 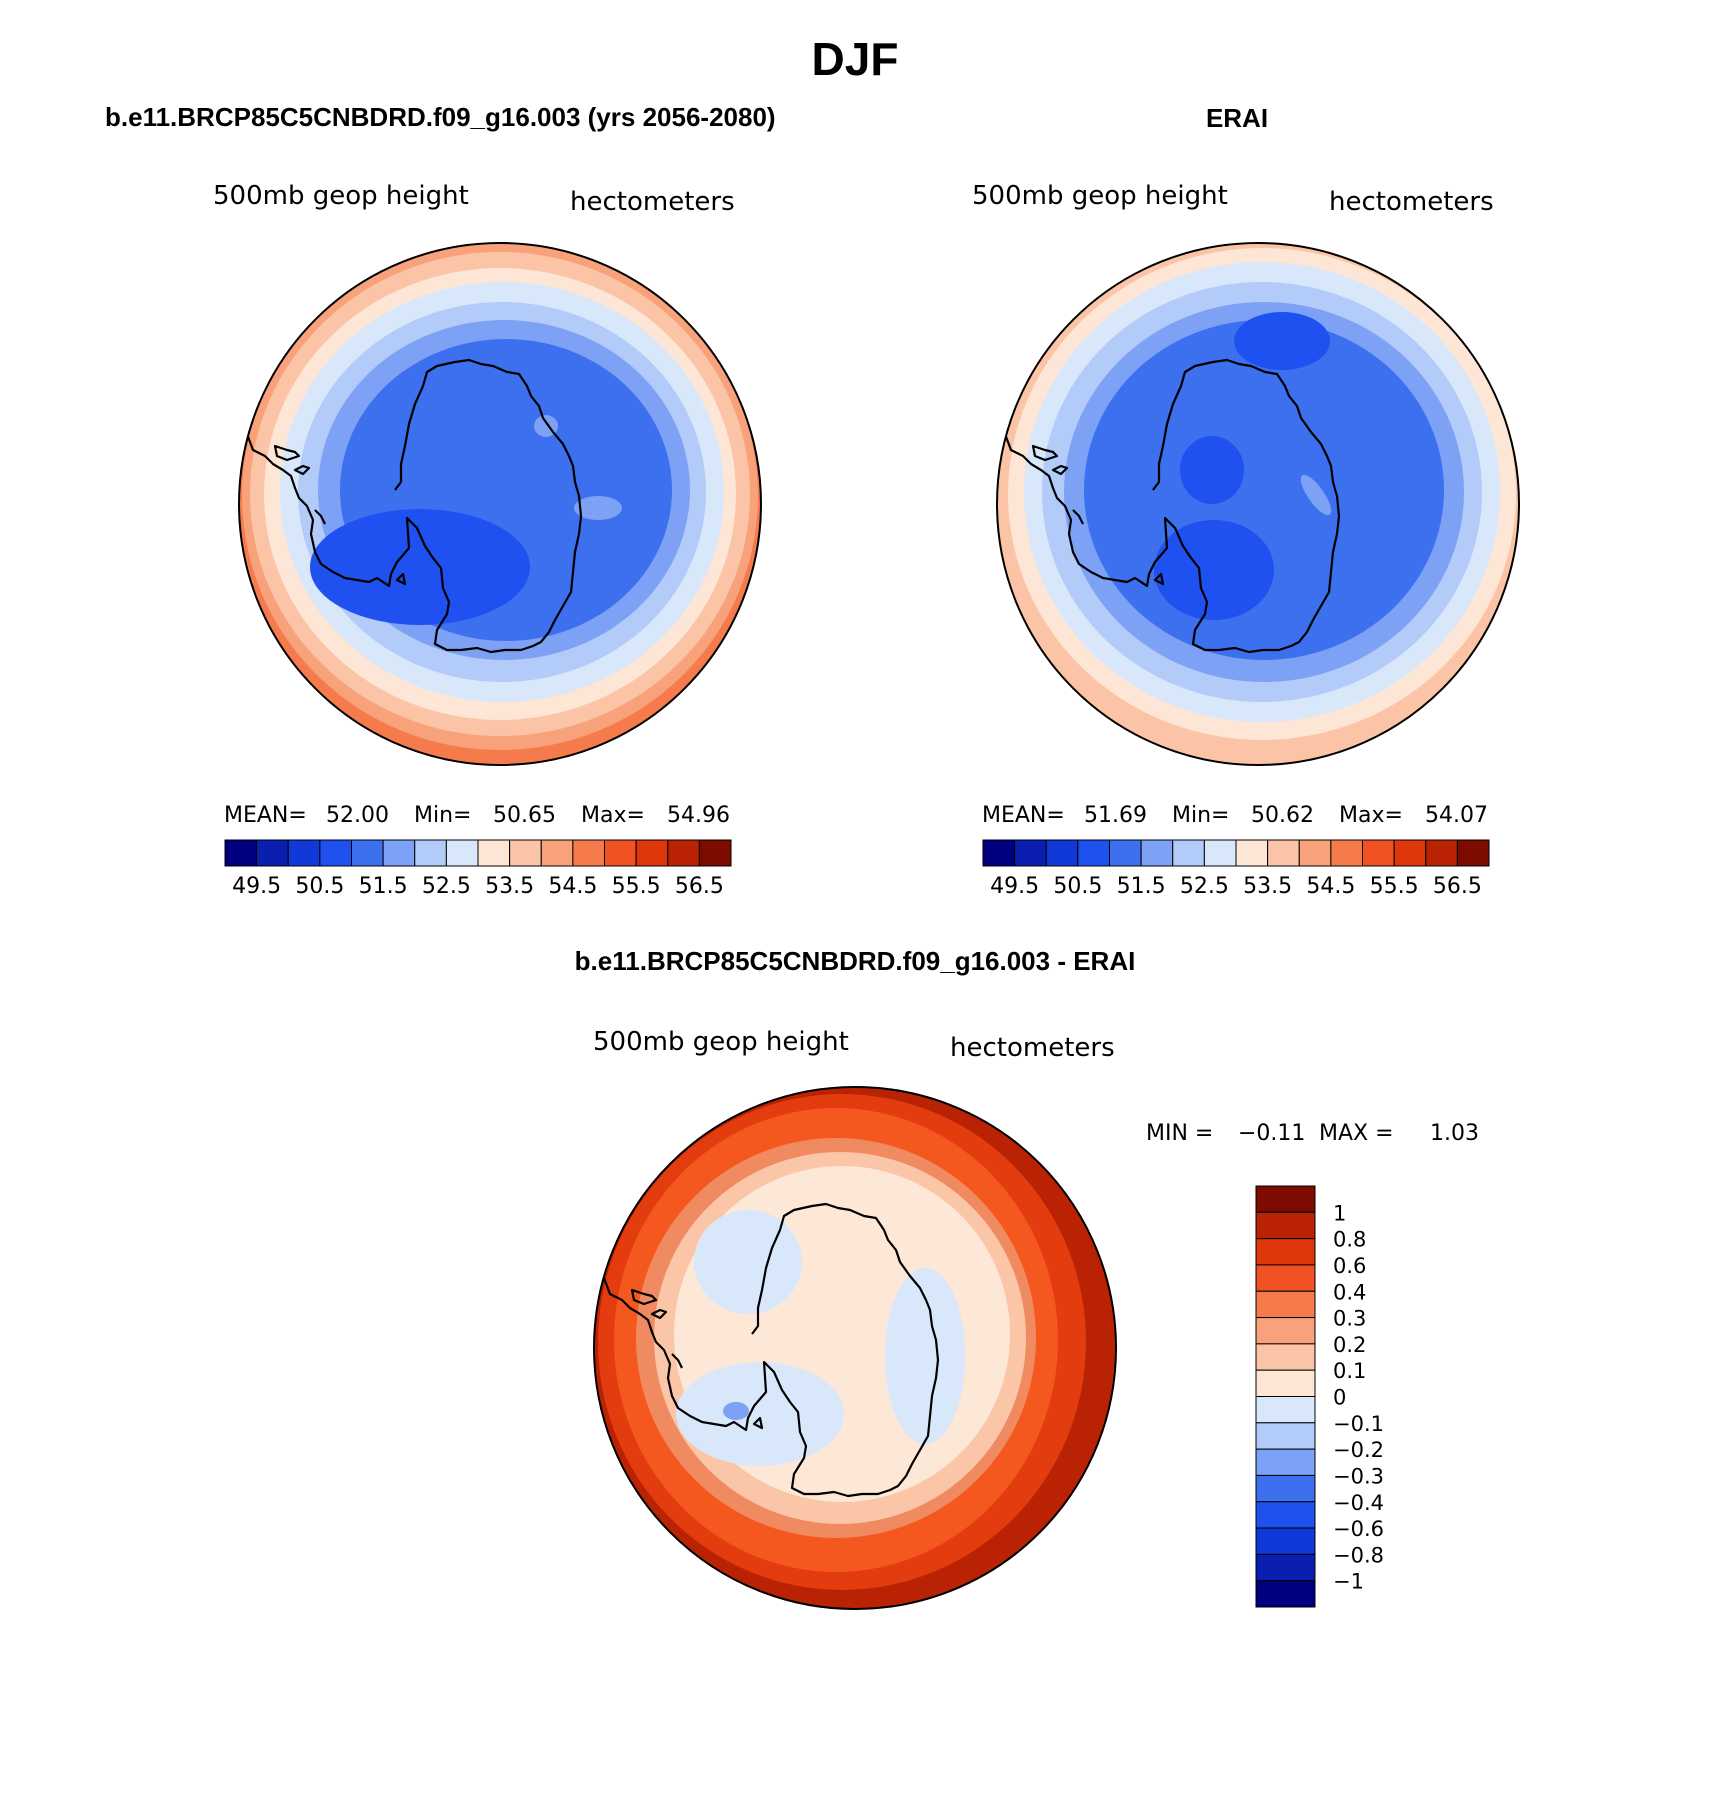 I want to click on stats-right-min: 50.62, so click(x=1282, y=815).